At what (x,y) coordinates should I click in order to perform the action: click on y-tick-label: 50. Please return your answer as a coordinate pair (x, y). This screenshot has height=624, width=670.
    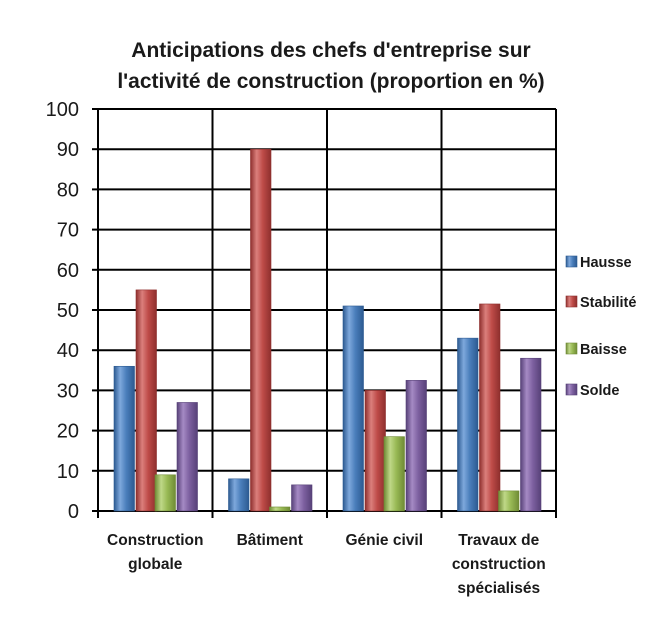
    Looking at the image, I should click on (68, 311).